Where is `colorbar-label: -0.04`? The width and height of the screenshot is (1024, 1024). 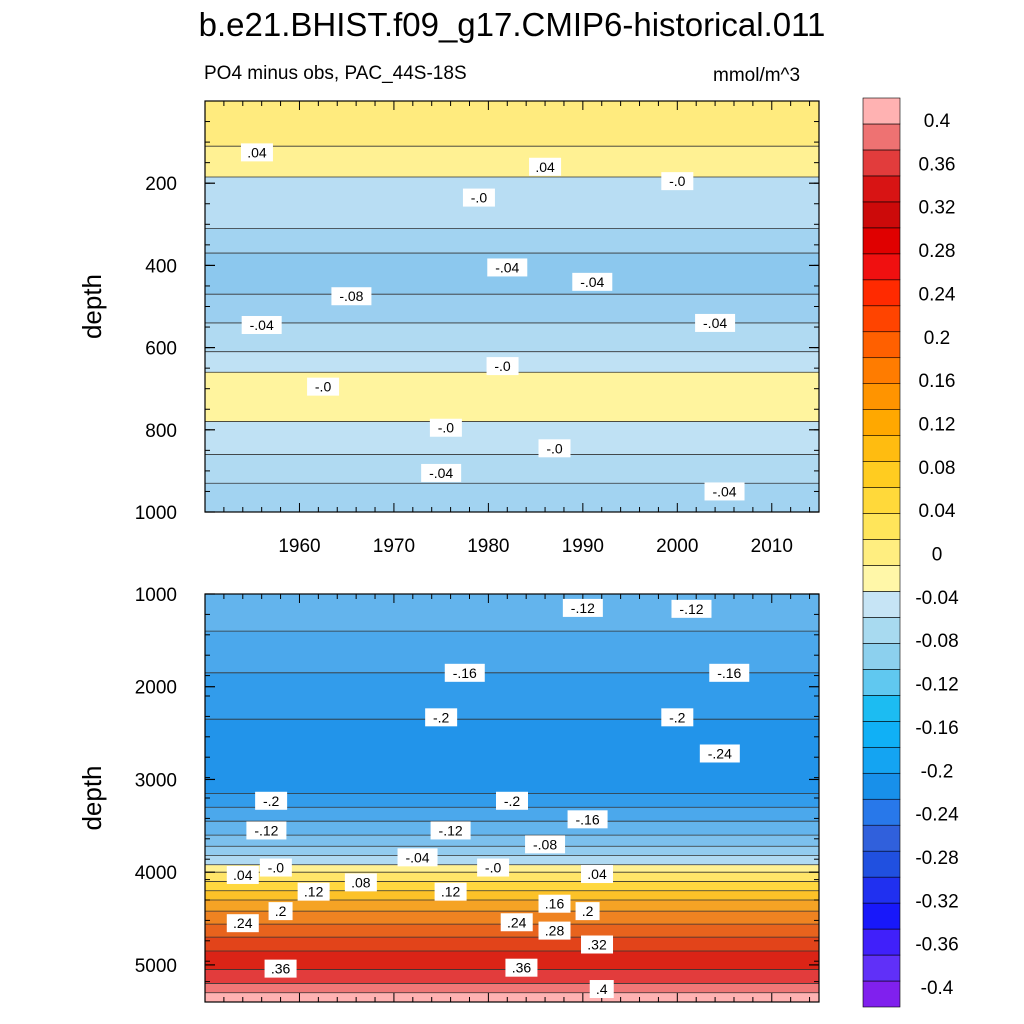 colorbar-label: -0.04 is located at coordinates (937, 598).